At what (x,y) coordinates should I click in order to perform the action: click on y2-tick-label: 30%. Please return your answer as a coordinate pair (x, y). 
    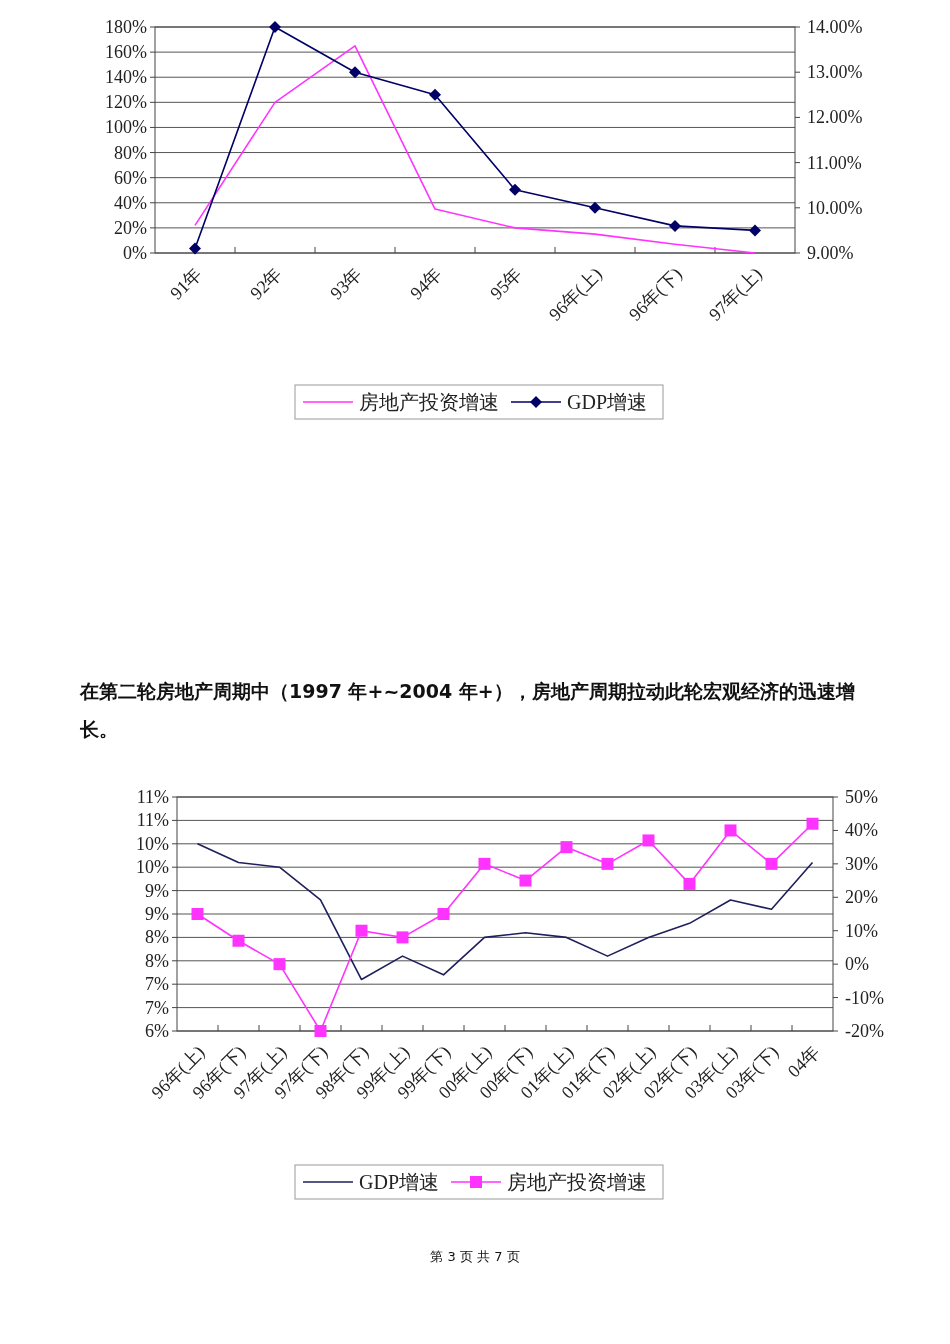
    Looking at the image, I should click on (861, 863).